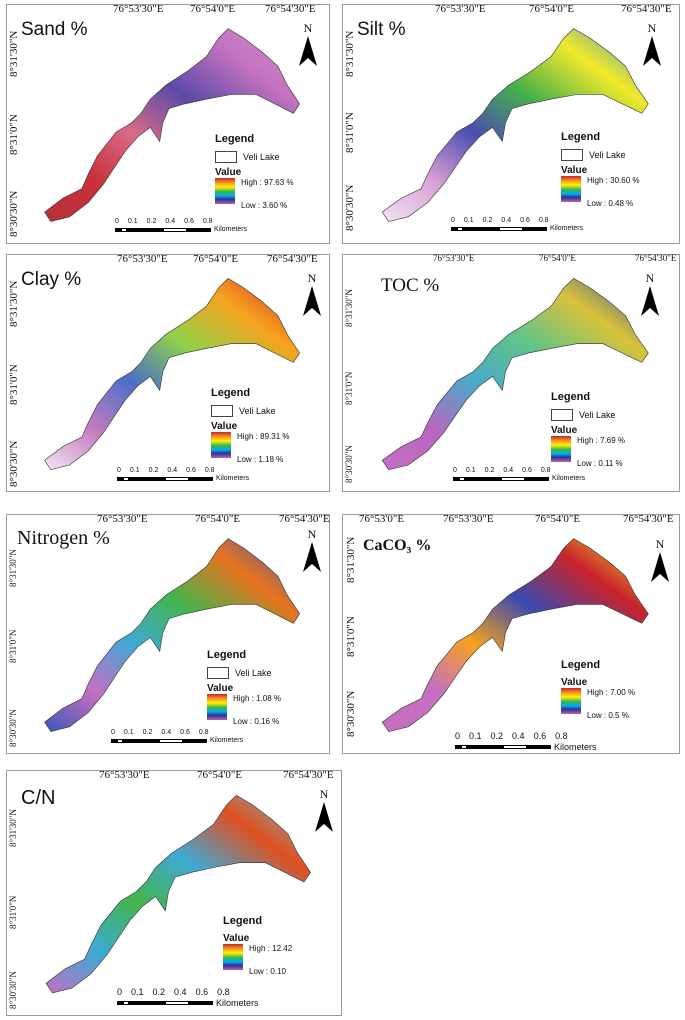 The width and height of the screenshot is (685, 1020). Describe the element at coordinates (515, 374) in the screenshot. I see `lake-map-toc` at that location.